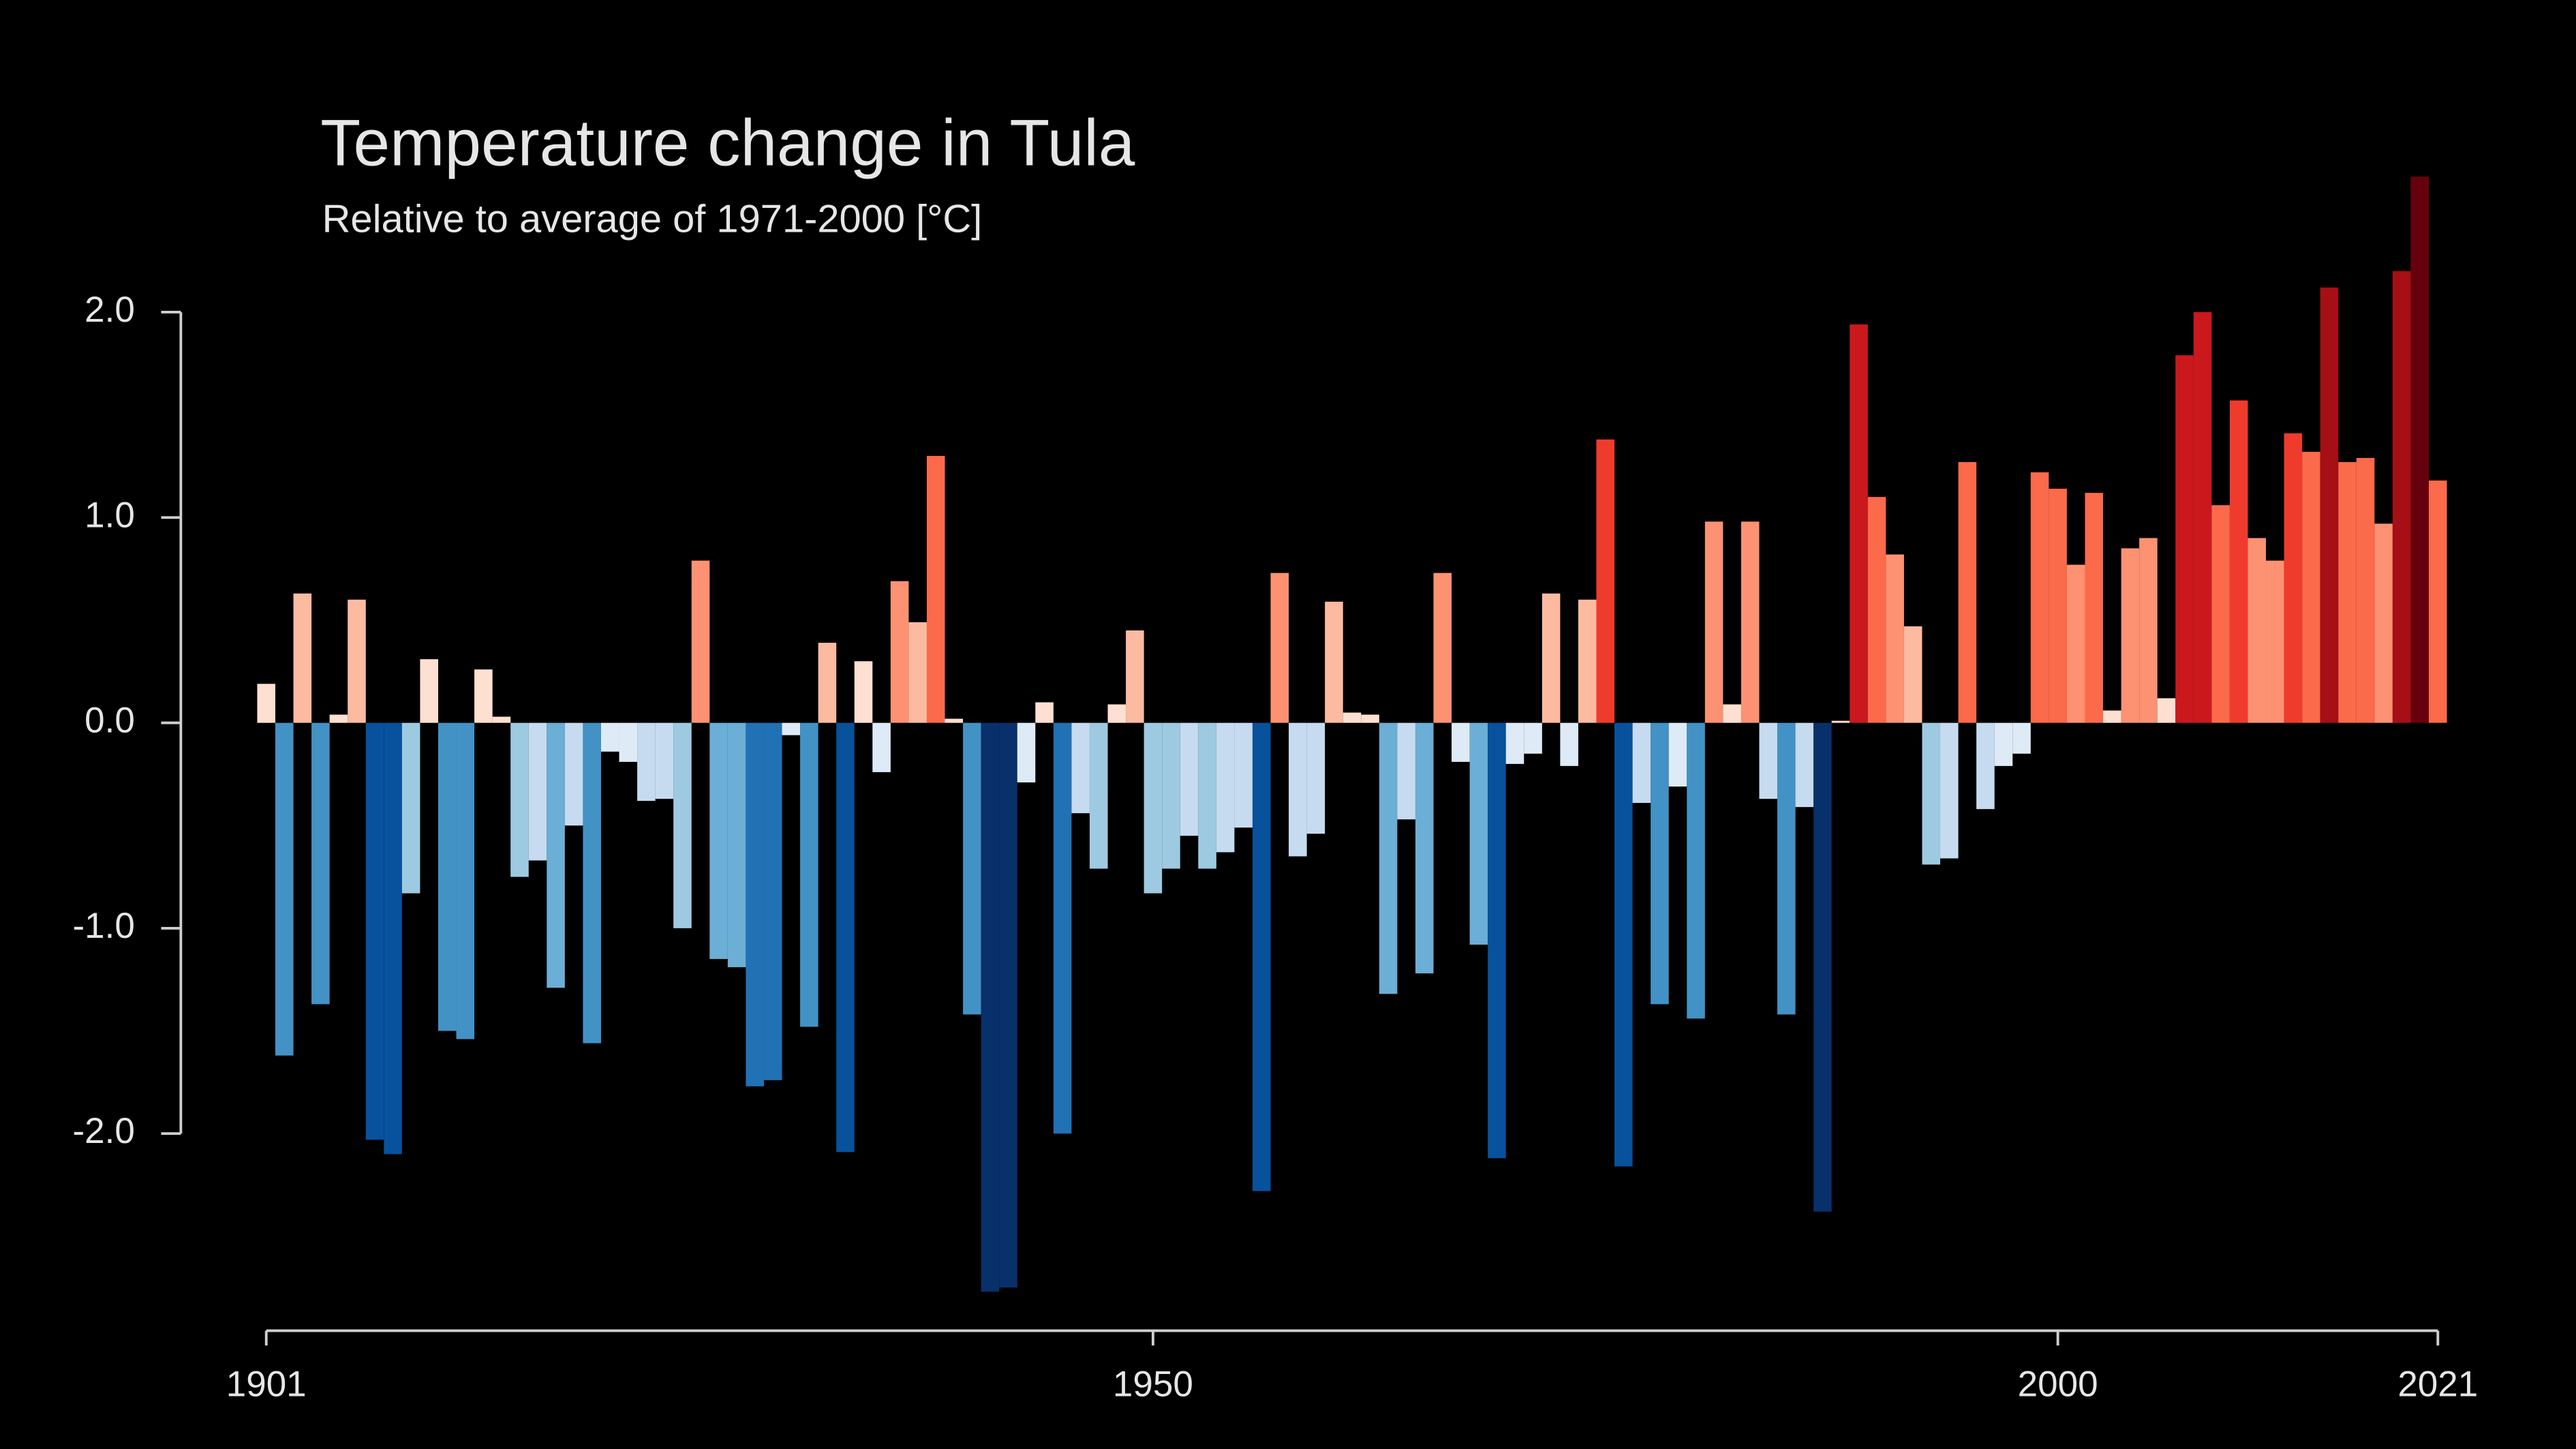 The height and width of the screenshot is (1449, 2576). I want to click on chart-title: Temperature change in Tula, so click(727, 142).